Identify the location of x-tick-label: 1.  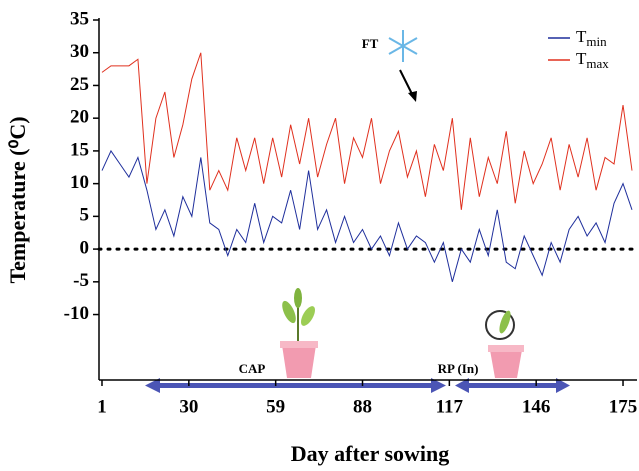
(102, 406).